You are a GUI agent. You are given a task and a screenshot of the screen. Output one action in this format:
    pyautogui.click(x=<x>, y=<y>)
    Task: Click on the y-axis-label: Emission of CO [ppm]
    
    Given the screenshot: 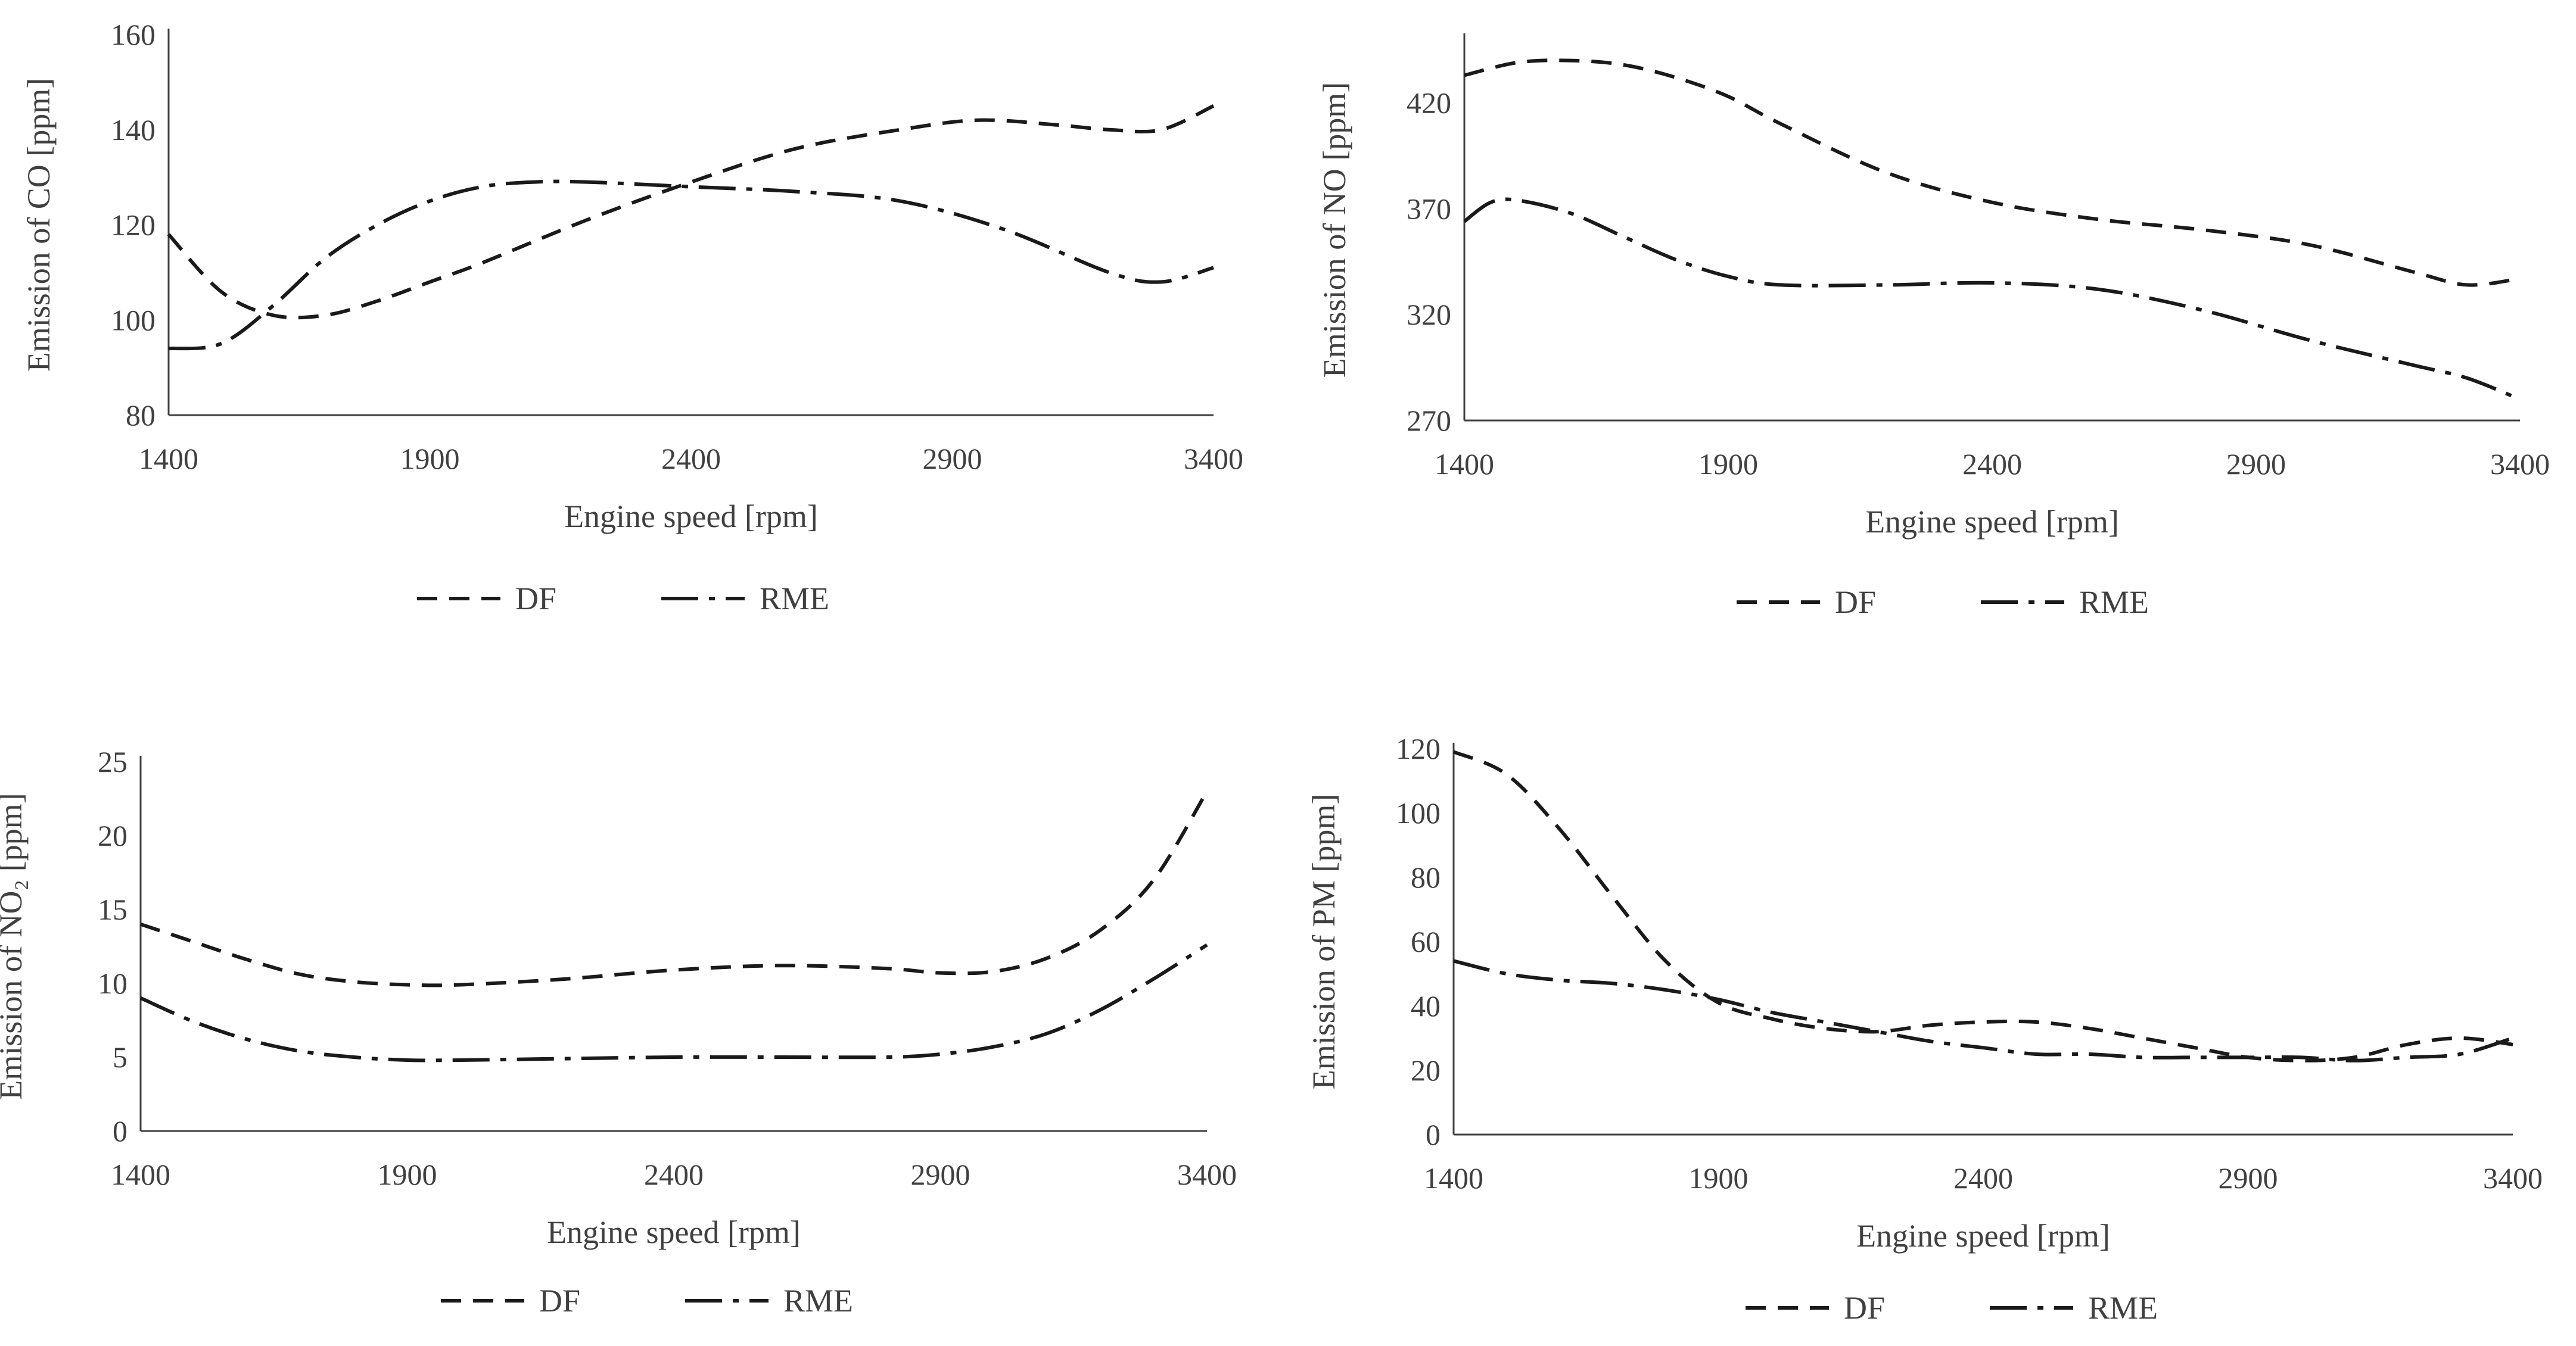 What is the action you would take?
    pyautogui.click(x=39, y=225)
    